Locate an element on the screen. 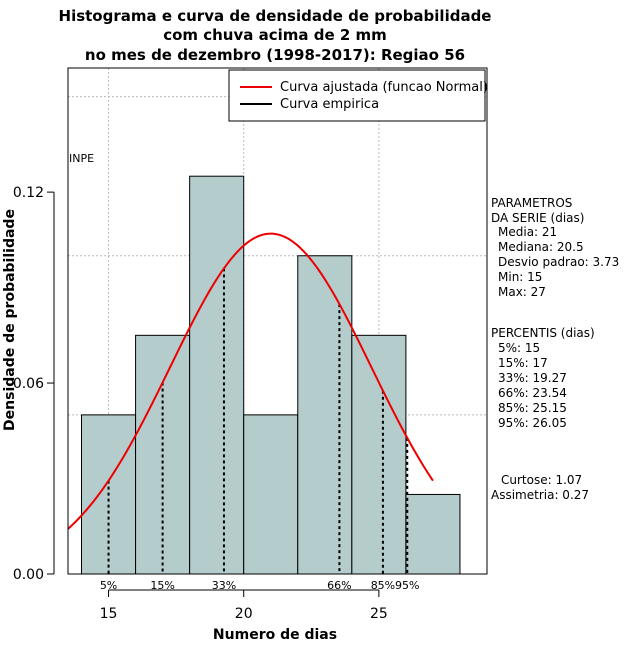 The image size is (640, 660). parametros-title-line-0: PARAMETROS is located at coordinates (531, 203).